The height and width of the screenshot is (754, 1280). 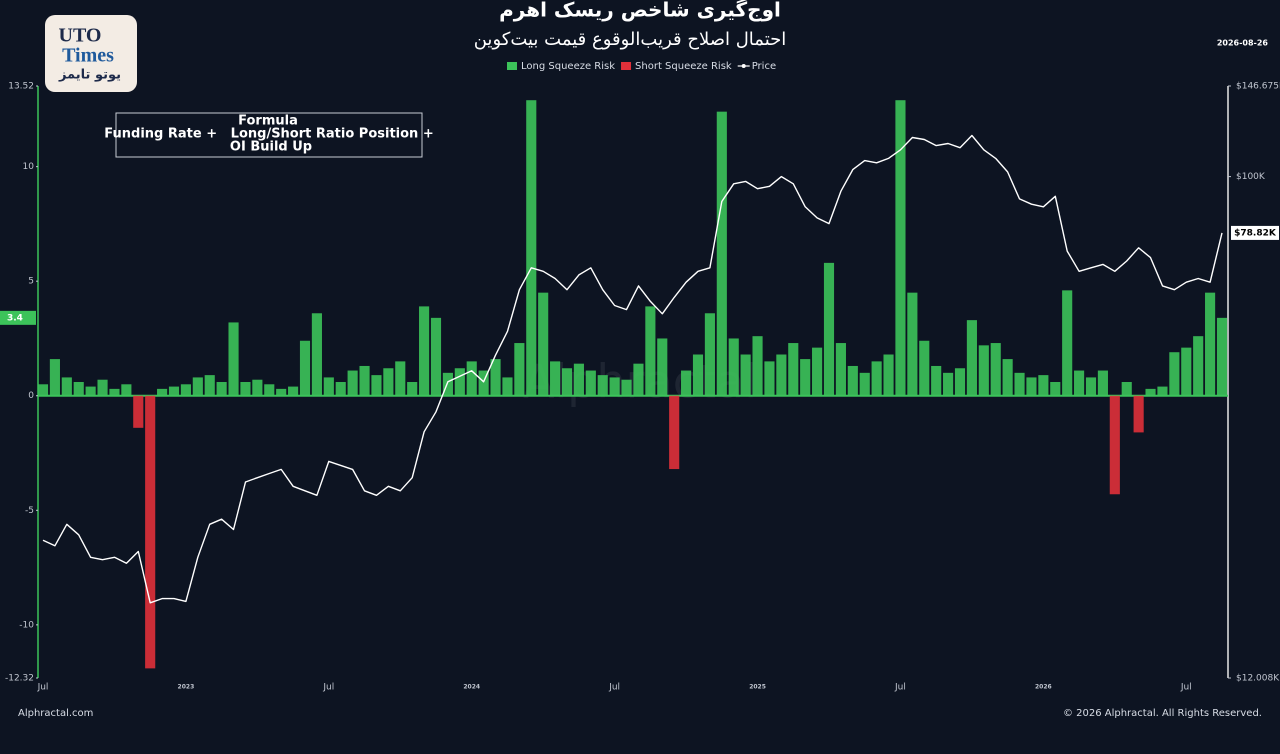 What do you see at coordinates (757, 687) in the screenshot?
I see `x-tick-label: 2025` at bounding box center [757, 687].